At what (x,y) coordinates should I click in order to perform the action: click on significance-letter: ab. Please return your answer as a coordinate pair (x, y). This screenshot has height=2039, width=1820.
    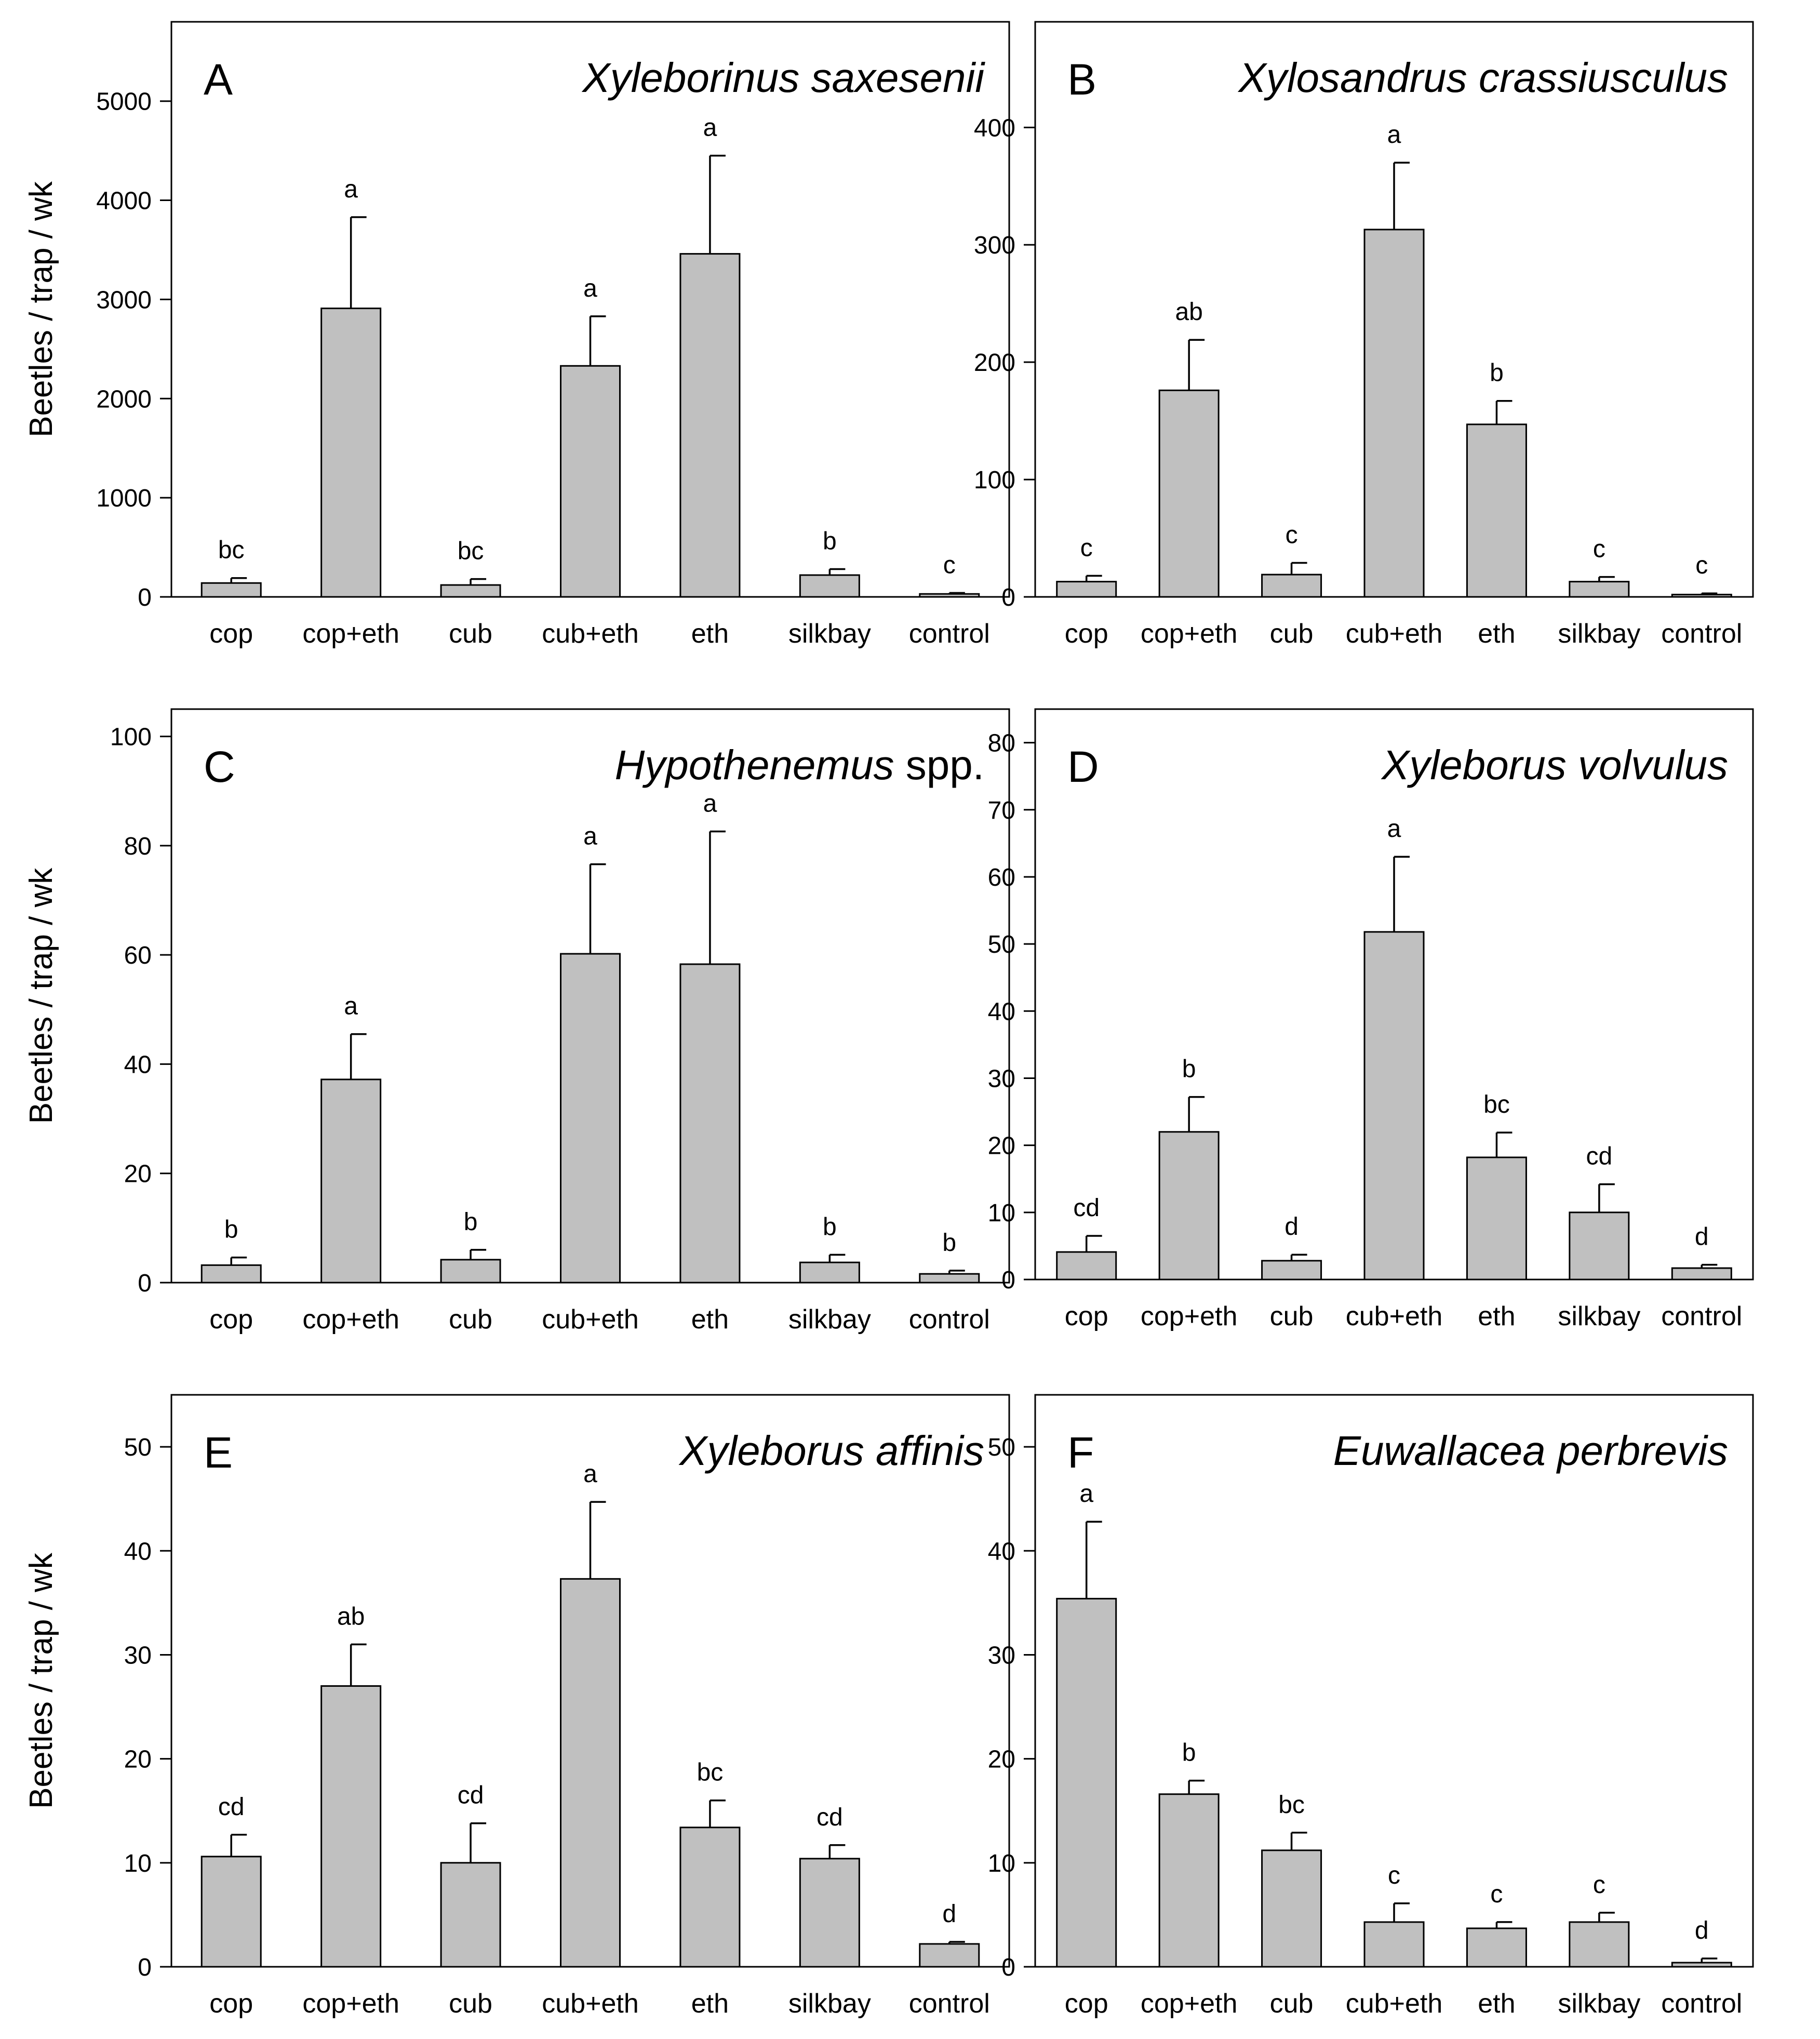
    Looking at the image, I should click on (1188, 312).